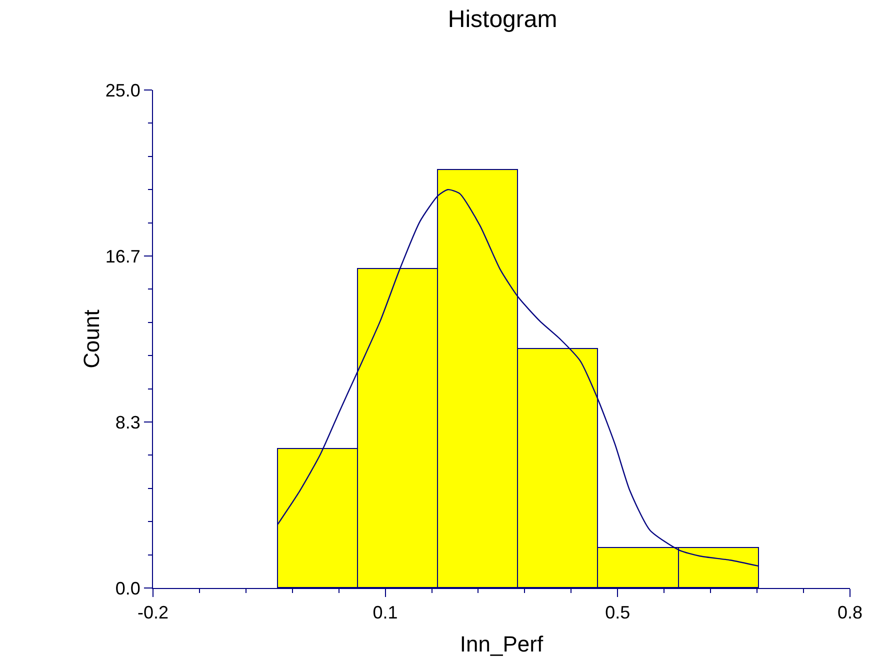 The image size is (871, 670). I want to click on chart-title: Histogram, so click(503, 19).